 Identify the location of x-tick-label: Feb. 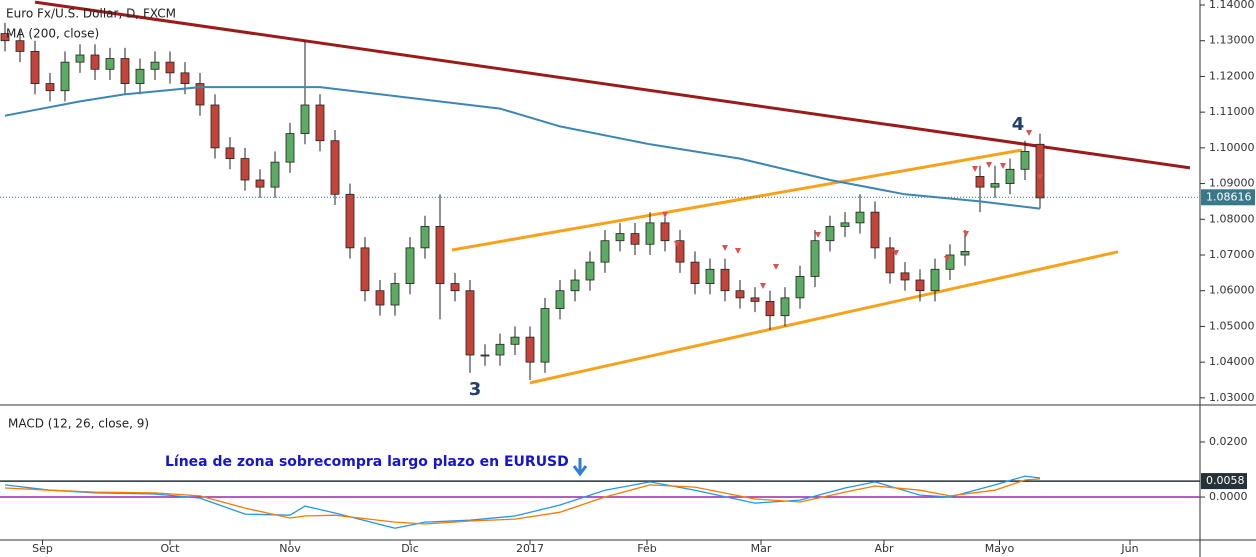
(646, 548).